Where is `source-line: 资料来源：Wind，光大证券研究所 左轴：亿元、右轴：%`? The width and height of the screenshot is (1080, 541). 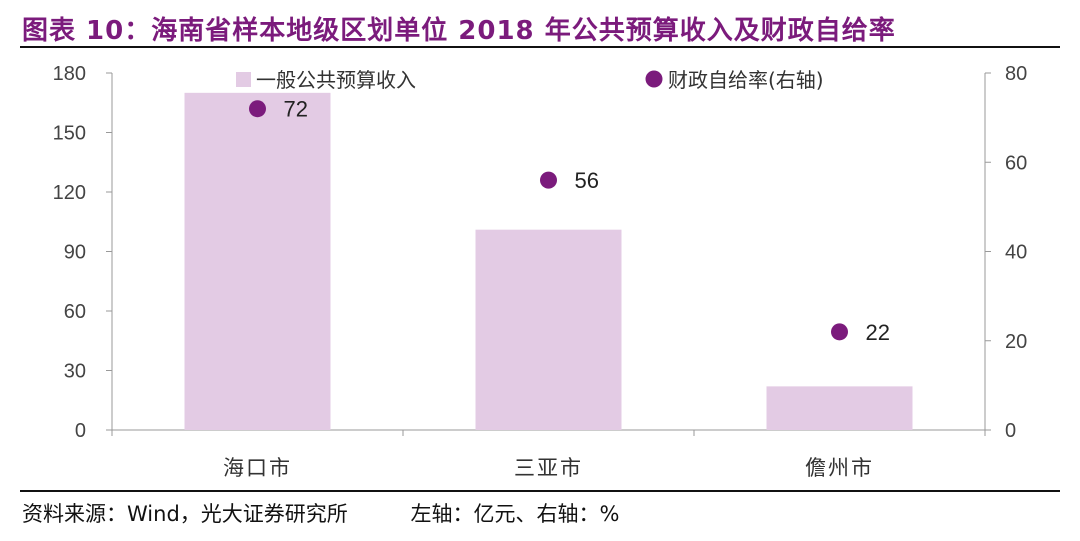
source-line: 资料来源：Wind，光大证券研究所 左轴：亿元、右轴：% is located at coordinates (348, 513).